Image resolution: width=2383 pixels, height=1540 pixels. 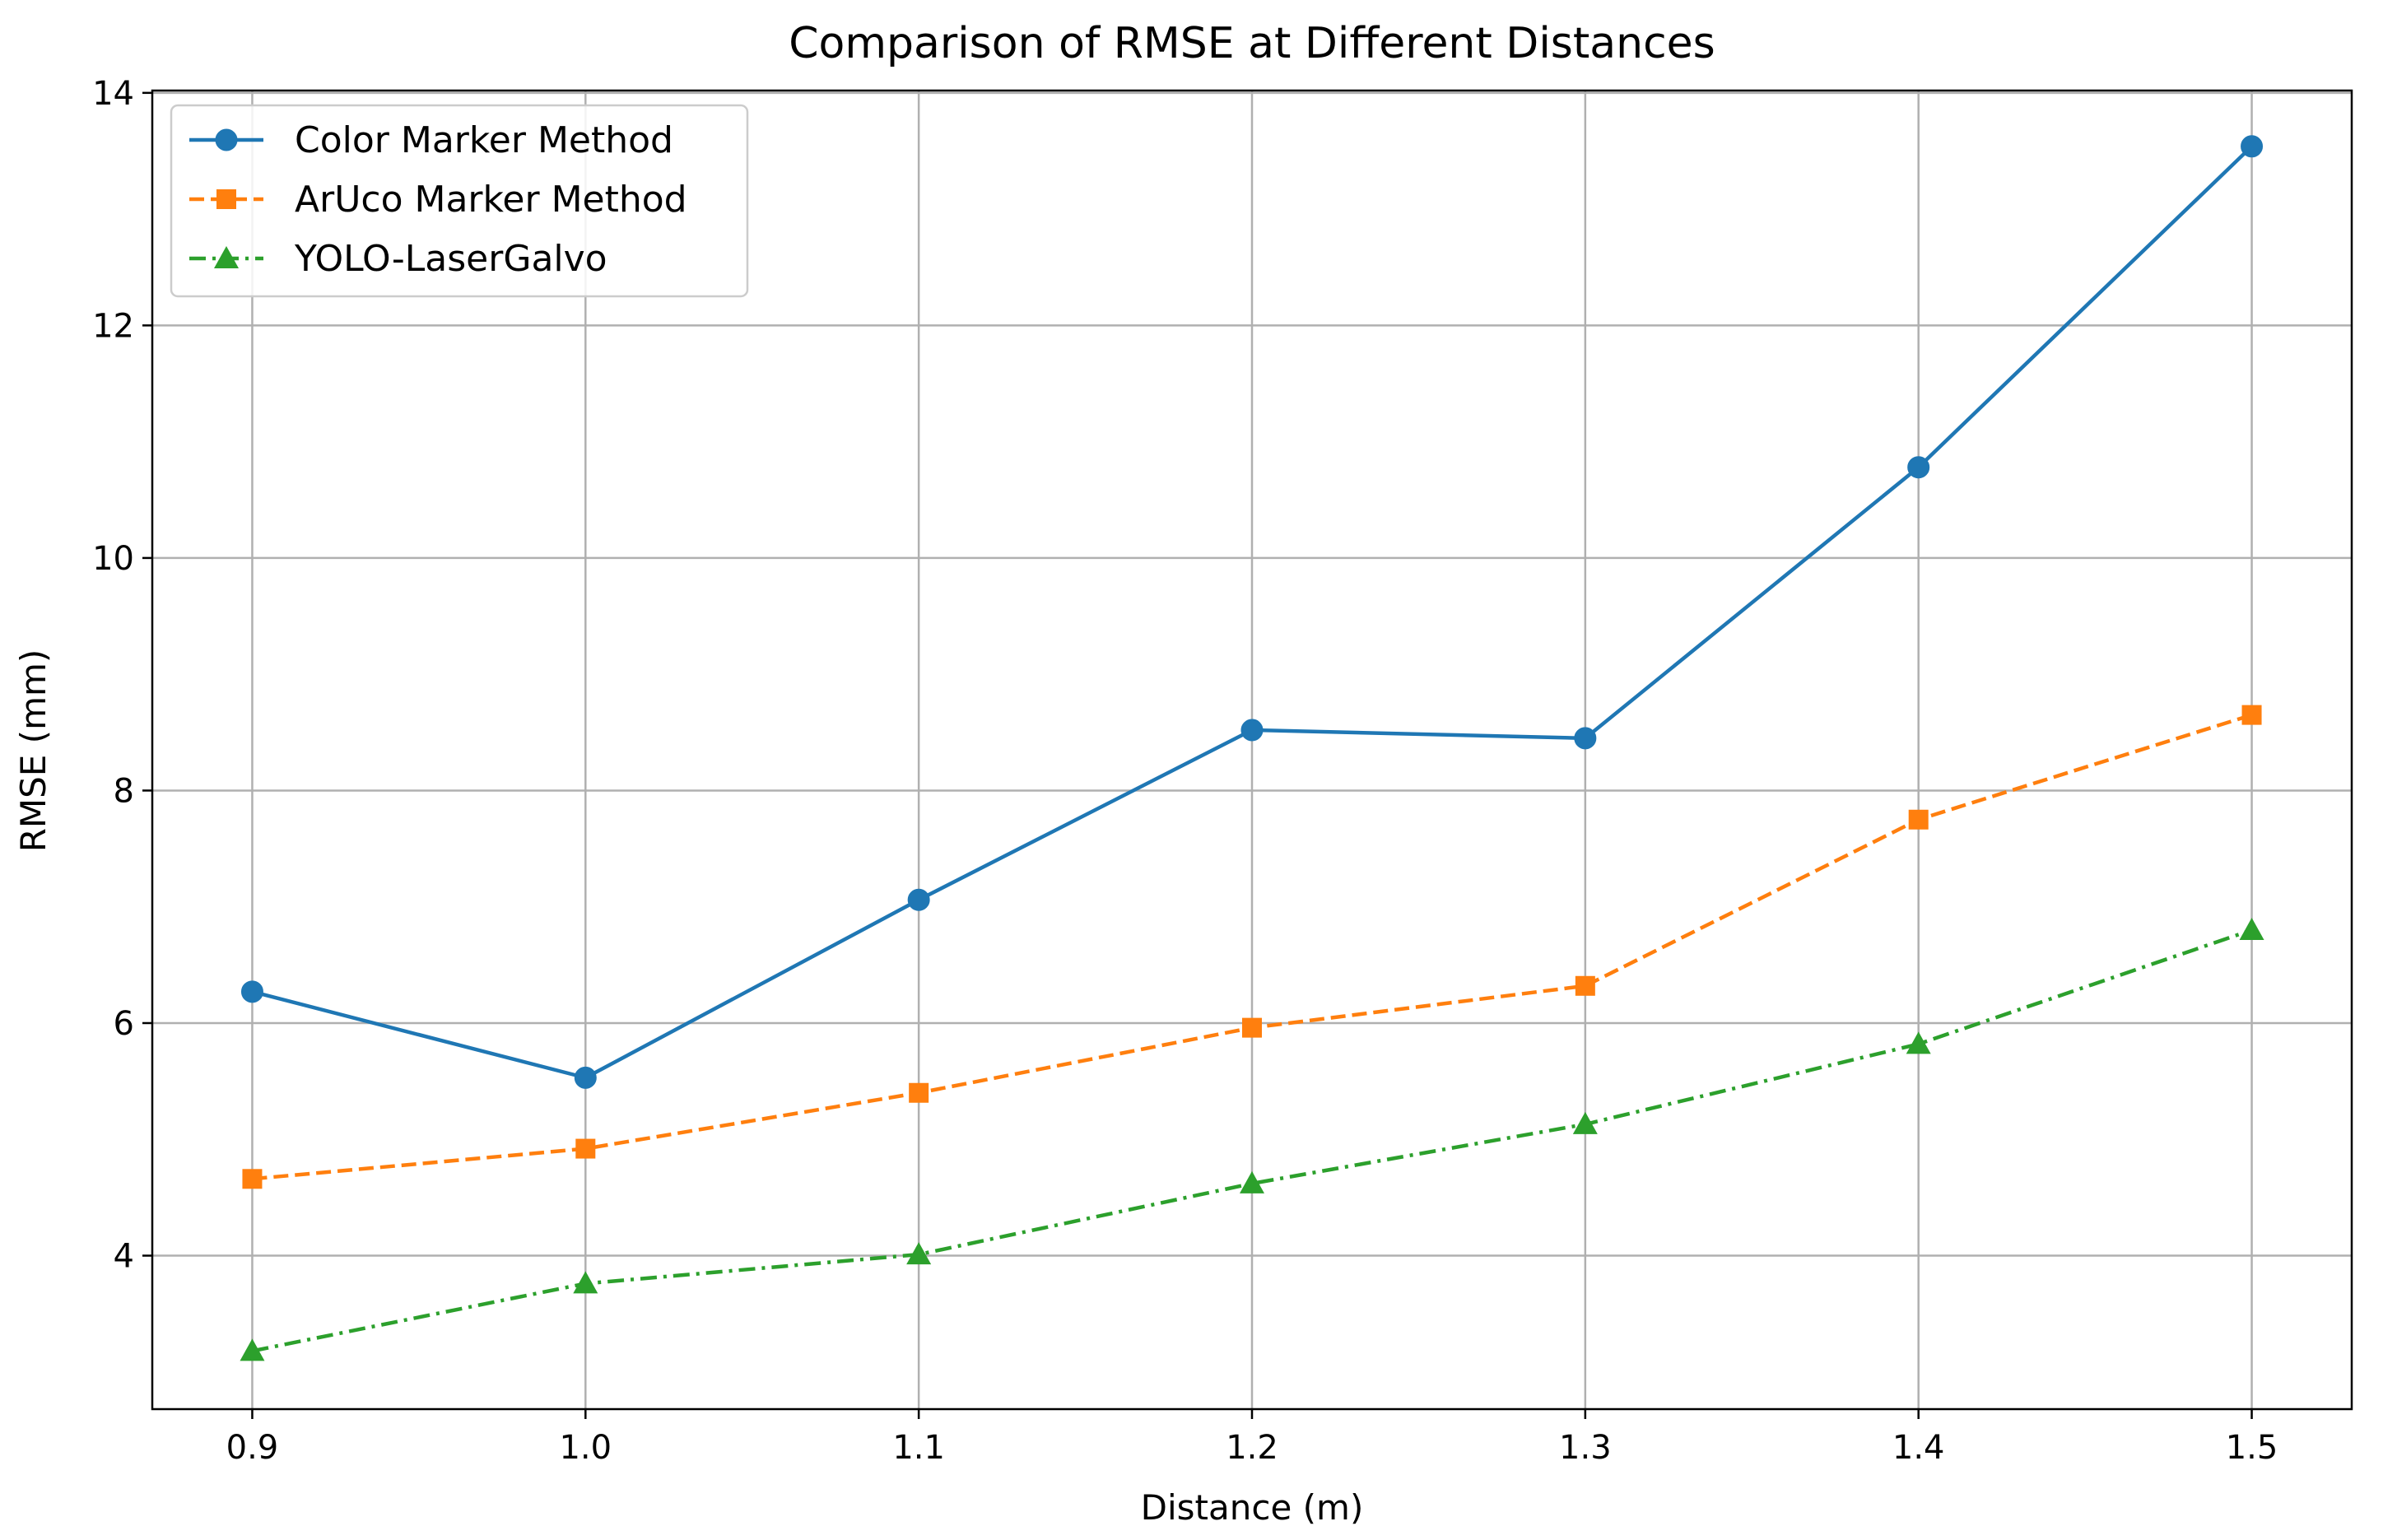 I want to click on y-tick-label: 4, so click(x=124, y=1257).